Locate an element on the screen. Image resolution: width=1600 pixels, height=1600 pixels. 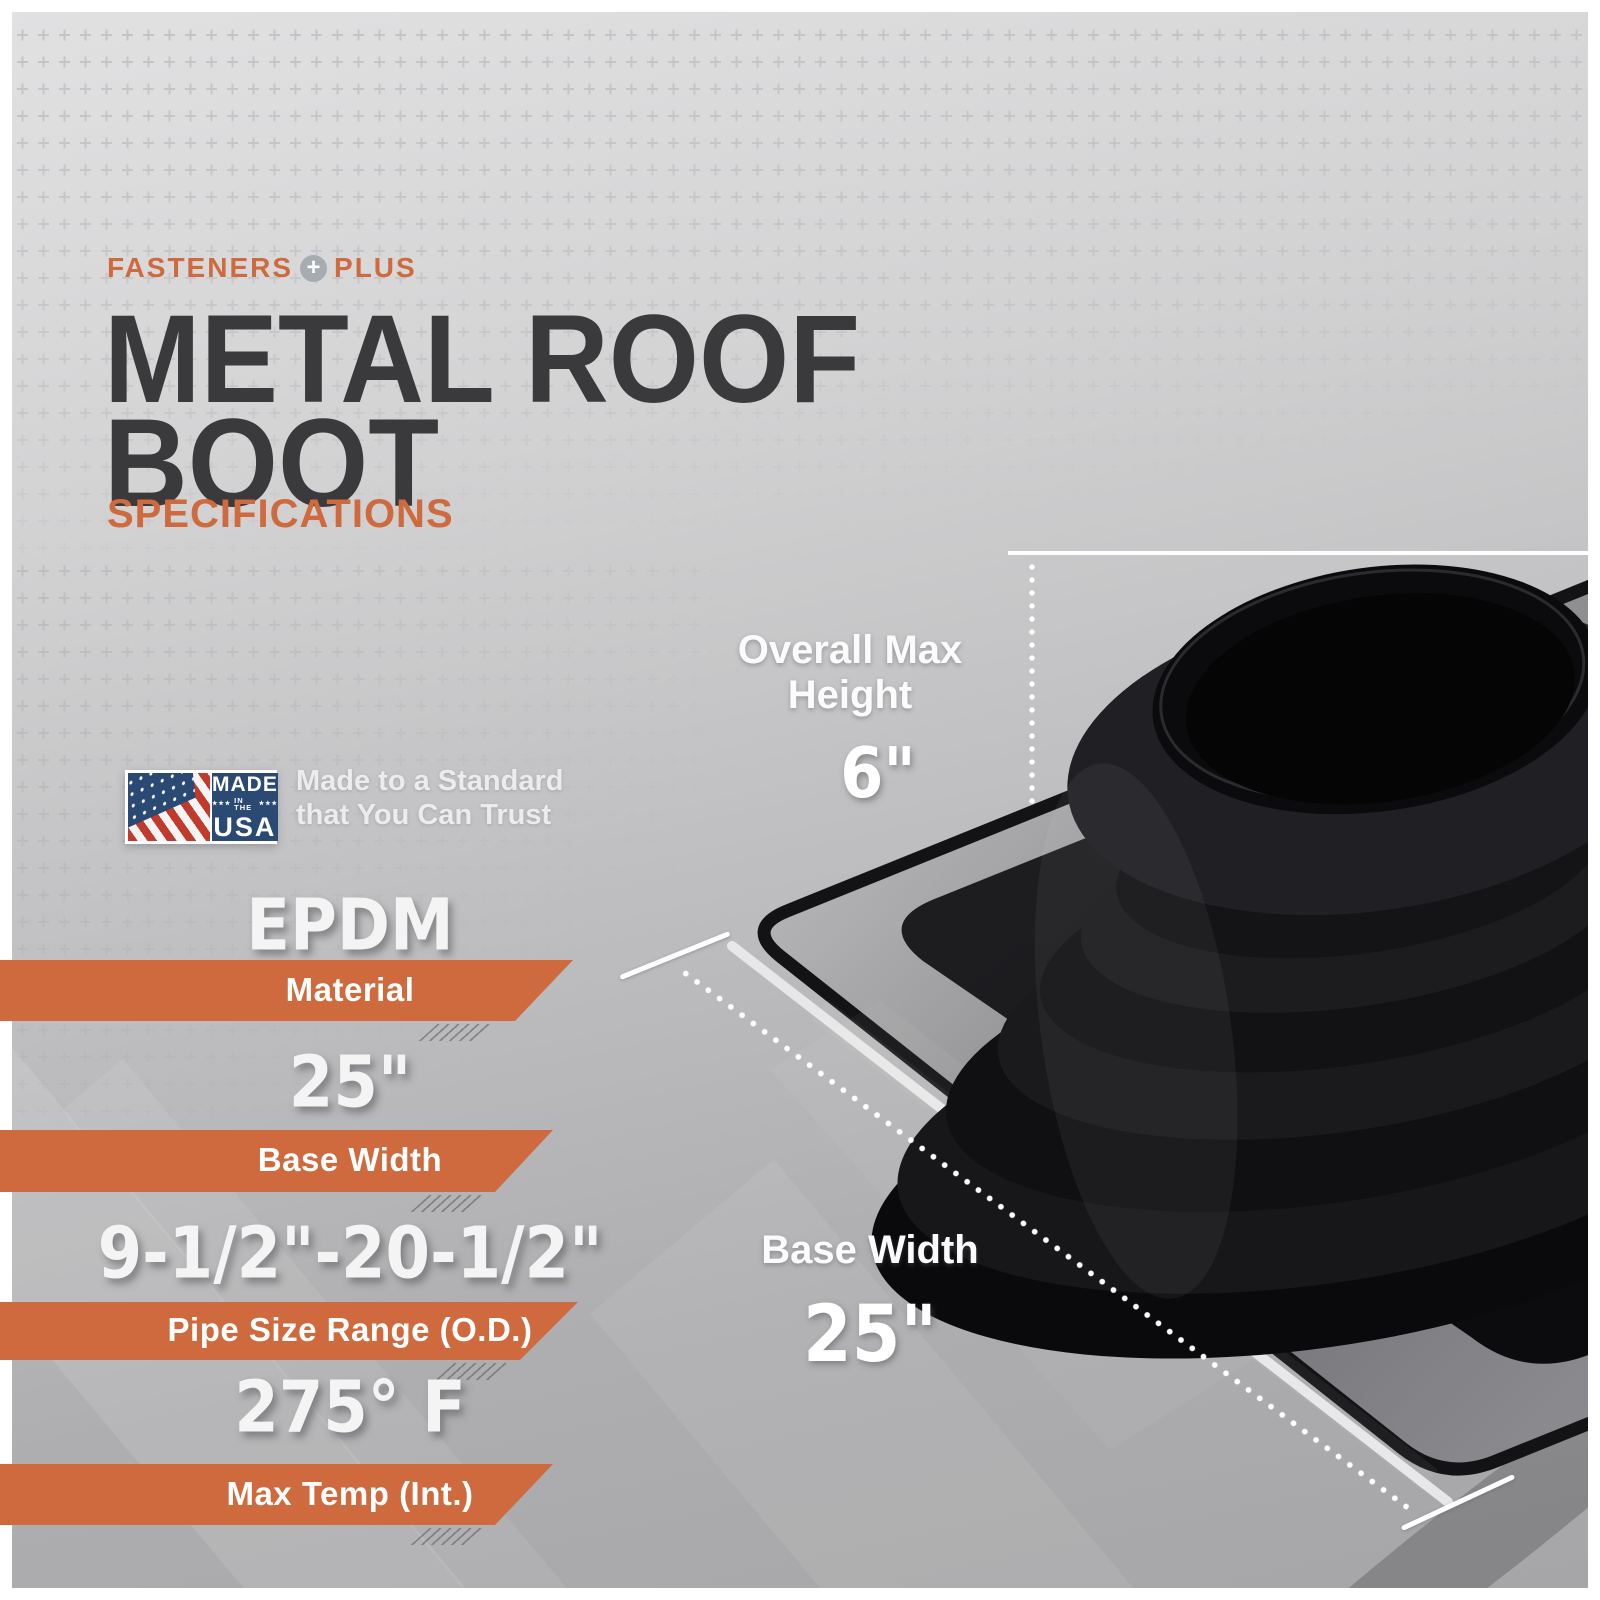
flag-canton is located at coordinates (162, 802).